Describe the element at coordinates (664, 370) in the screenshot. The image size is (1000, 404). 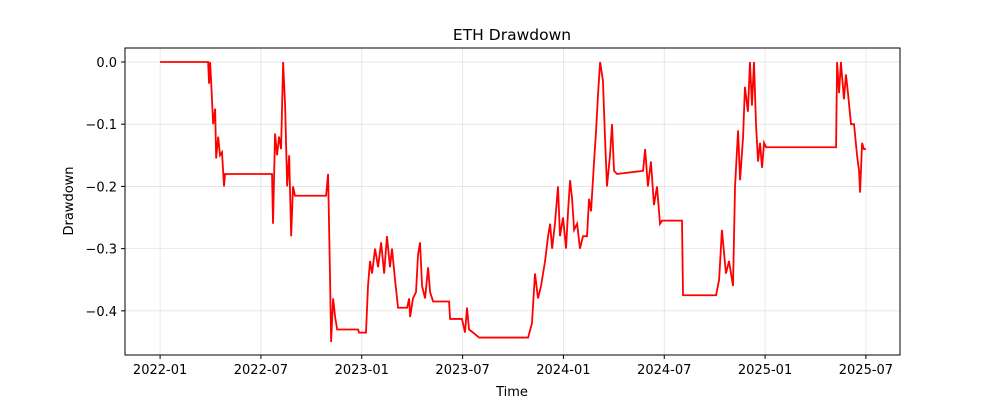
I see `x-tick-label: 2024-07` at that location.